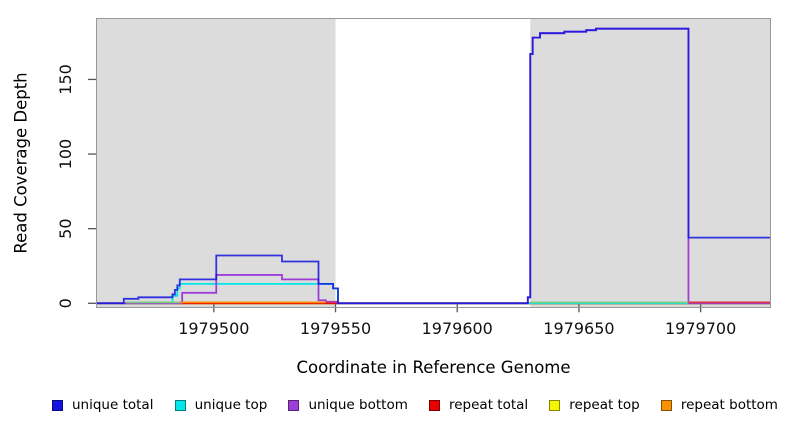 The height and width of the screenshot is (432, 792). I want to click on y-tick-label: 100, so click(65, 154).